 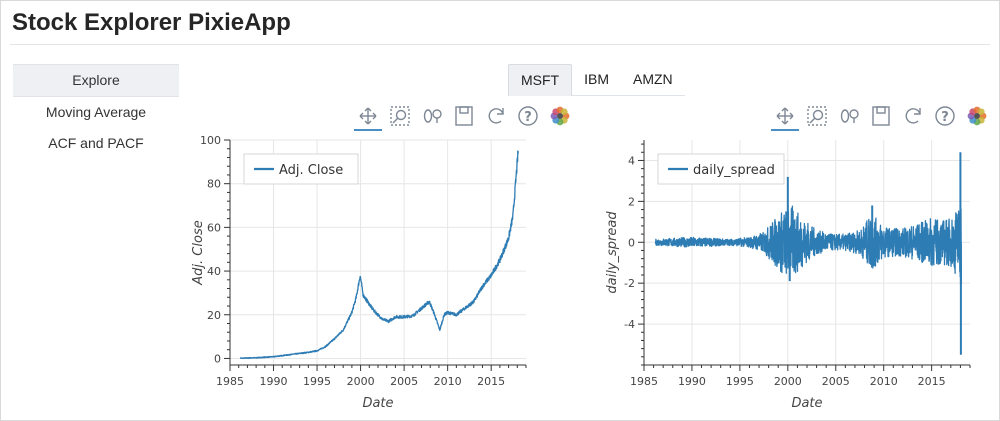 I want to click on sidebar-item-acf-pacf: ACF and PACF, so click(x=96, y=143).